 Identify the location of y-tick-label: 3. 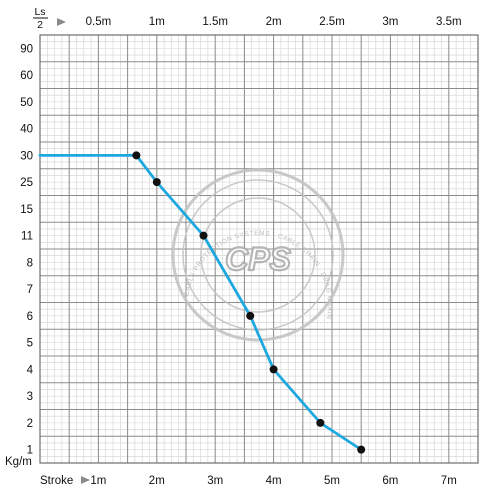
(30, 397).